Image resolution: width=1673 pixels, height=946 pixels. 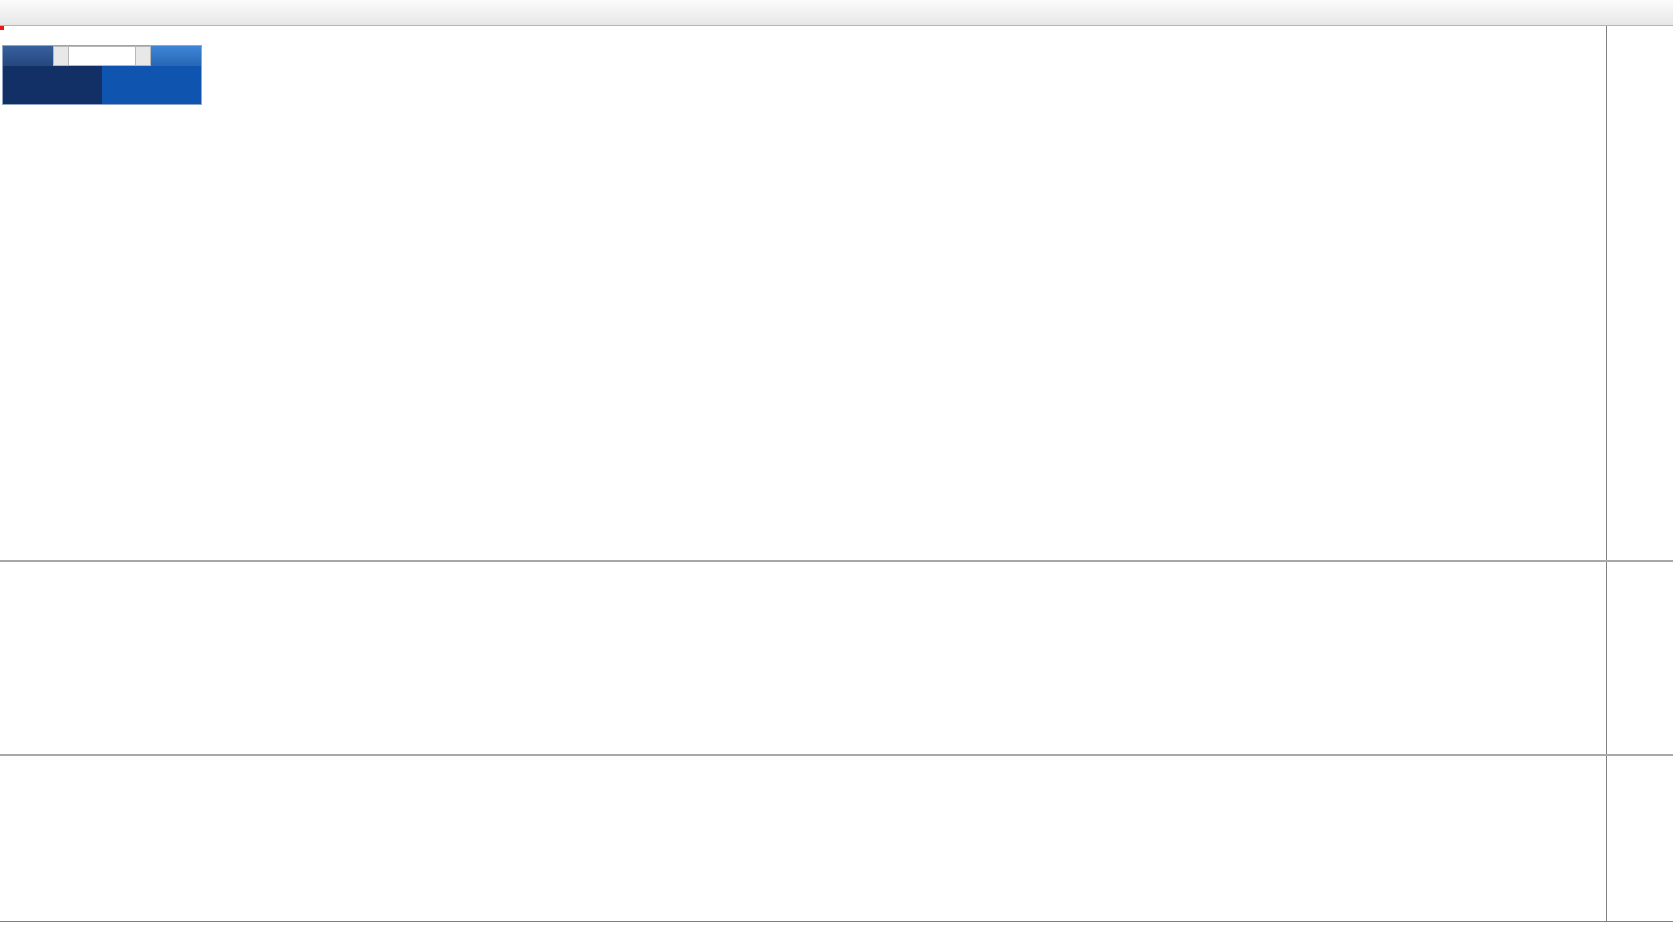 I want to click on sell-price-button, so click(x=52, y=85).